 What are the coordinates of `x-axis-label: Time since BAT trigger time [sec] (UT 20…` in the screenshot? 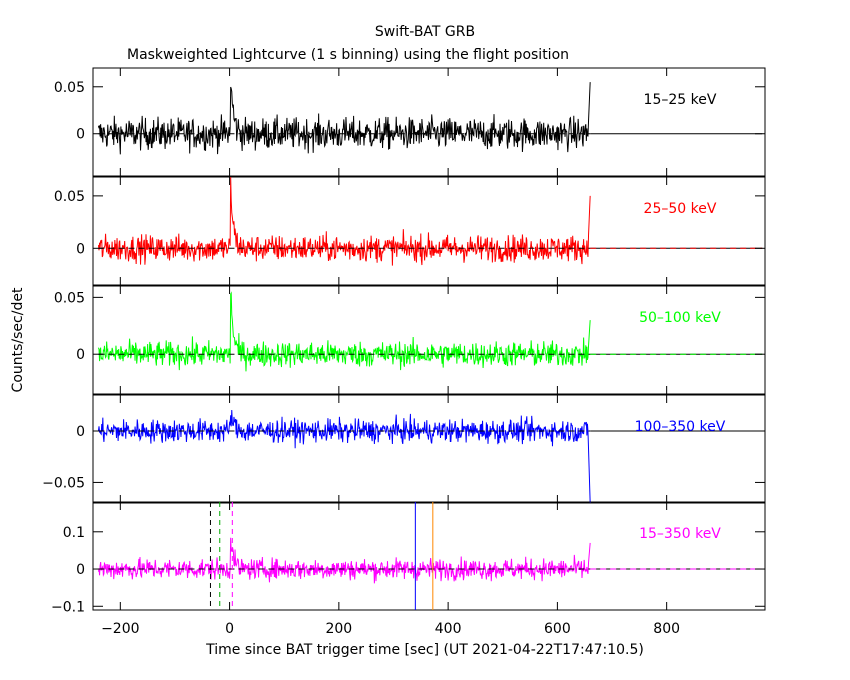 It's located at (424, 650).